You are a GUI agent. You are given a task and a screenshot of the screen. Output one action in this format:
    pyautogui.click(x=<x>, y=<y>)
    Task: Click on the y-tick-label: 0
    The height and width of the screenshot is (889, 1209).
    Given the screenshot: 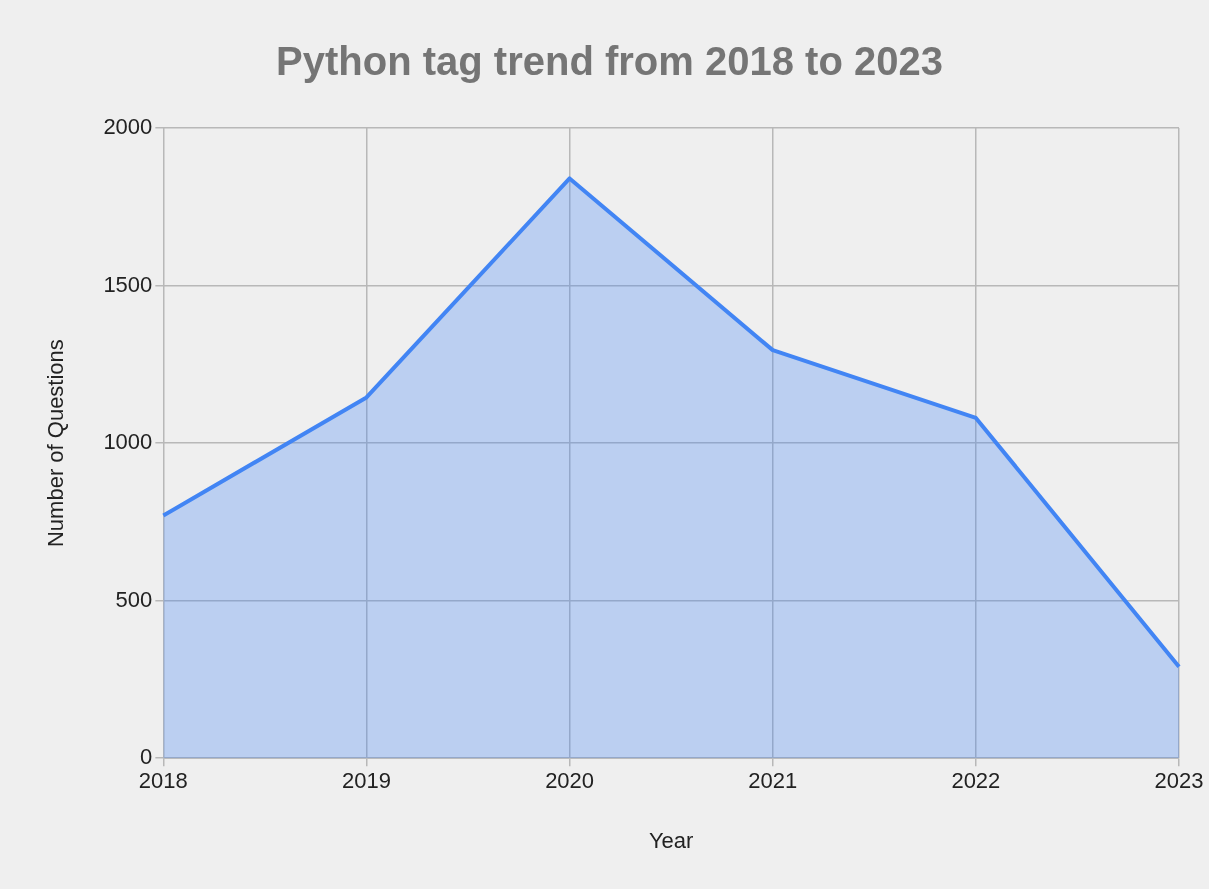 What is the action you would take?
    pyautogui.click(x=146, y=757)
    